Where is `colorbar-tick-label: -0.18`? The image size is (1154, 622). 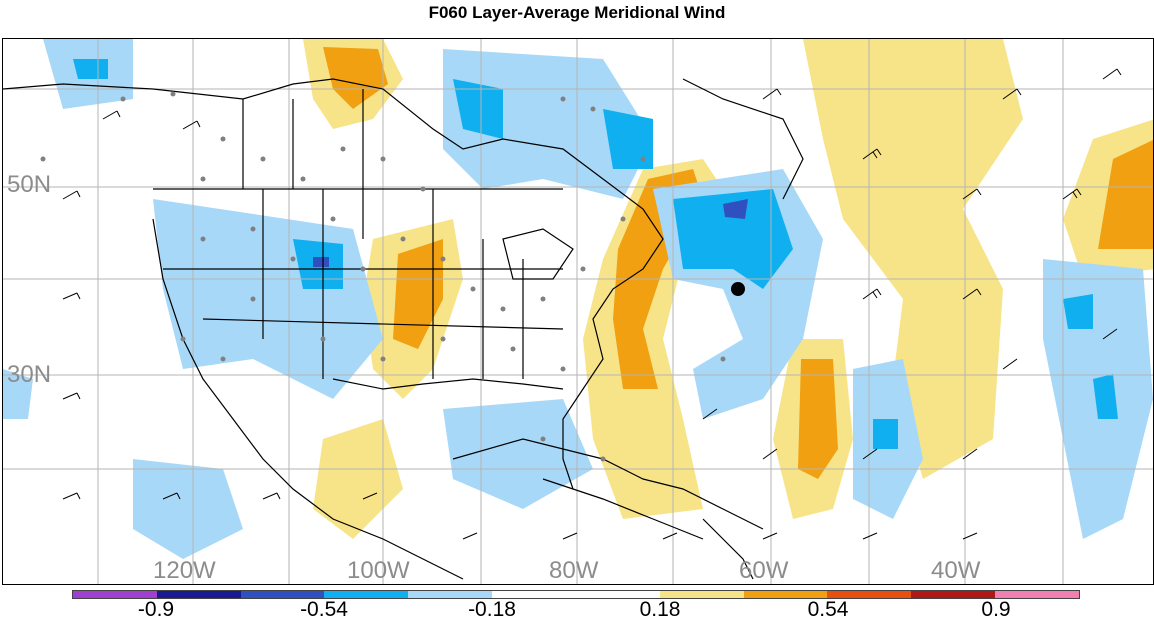
colorbar-tick-label: -0.18 is located at coordinates (492, 609).